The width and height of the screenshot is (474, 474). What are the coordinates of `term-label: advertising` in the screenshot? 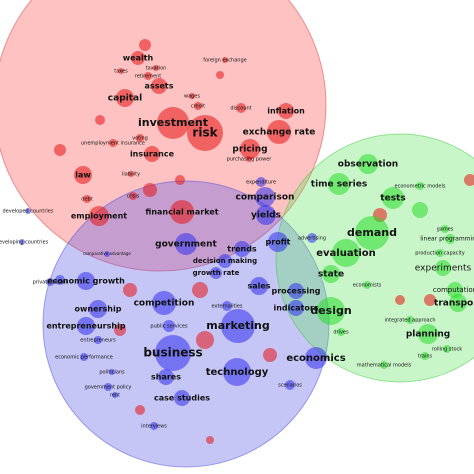 It's located at (312, 239).